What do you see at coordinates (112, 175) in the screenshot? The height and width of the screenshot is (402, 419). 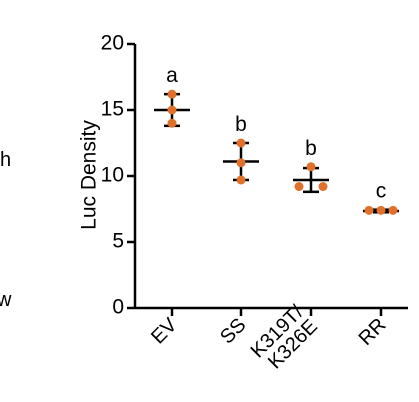 I see `y-tick-label: 10` at bounding box center [112, 175].